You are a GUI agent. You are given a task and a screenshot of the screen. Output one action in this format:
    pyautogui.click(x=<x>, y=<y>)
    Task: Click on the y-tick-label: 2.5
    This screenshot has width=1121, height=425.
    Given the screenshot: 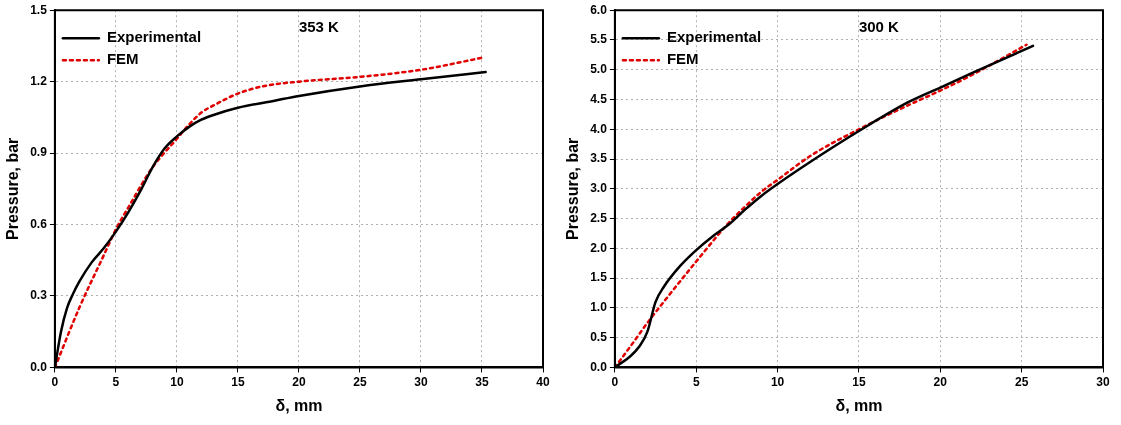 What is the action you would take?
    pyautogui.click(x=599, y=217)
    